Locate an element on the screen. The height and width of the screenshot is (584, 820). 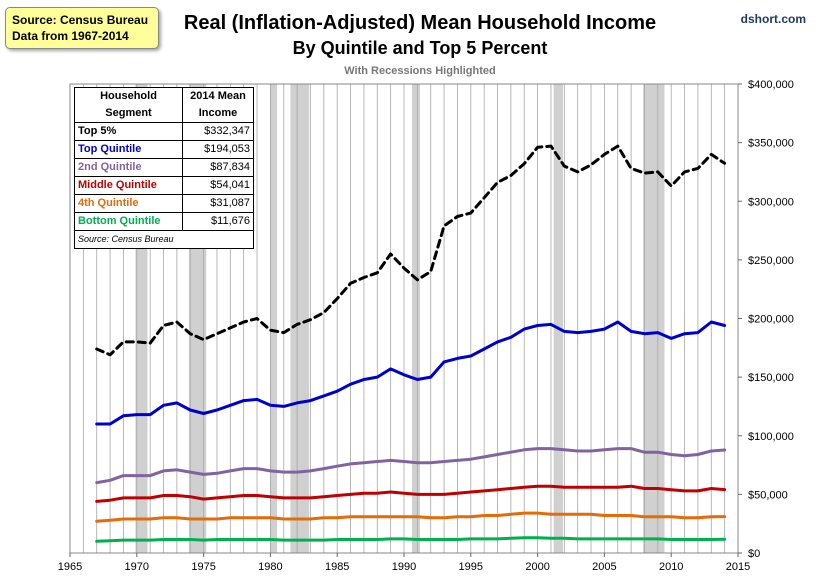
table-row: Top Quintile $194,053 is located at coordinates (164, 149).